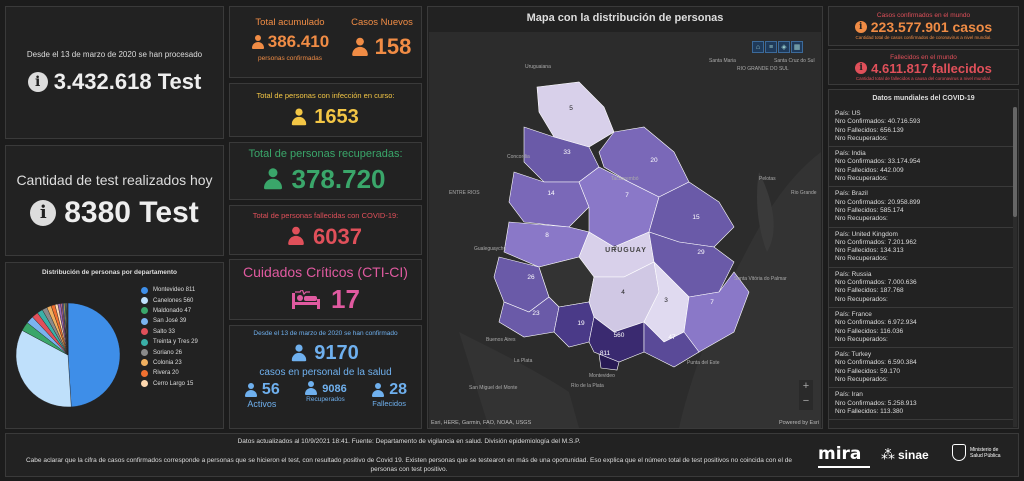 This screenshot has height=481, width=1024. What do you see at coordinates (626, 250) in the screenshot?
I see `country-label: URUGUAY` at bounding box center [626, 250].